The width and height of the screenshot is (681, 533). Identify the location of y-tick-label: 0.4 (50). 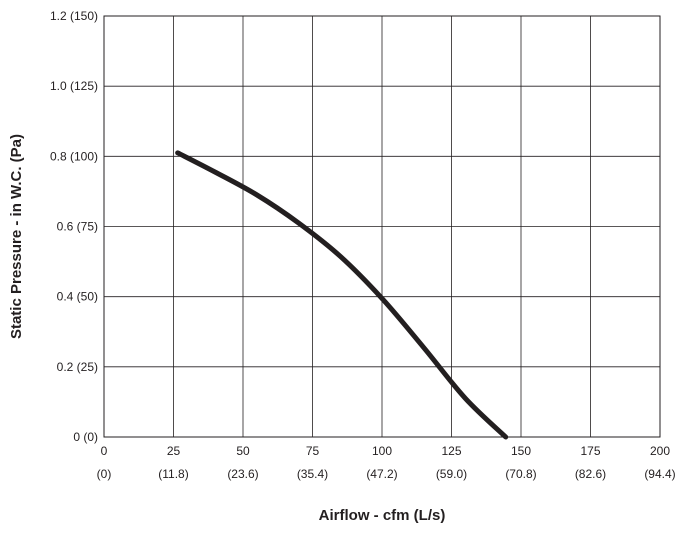
(77, 297).